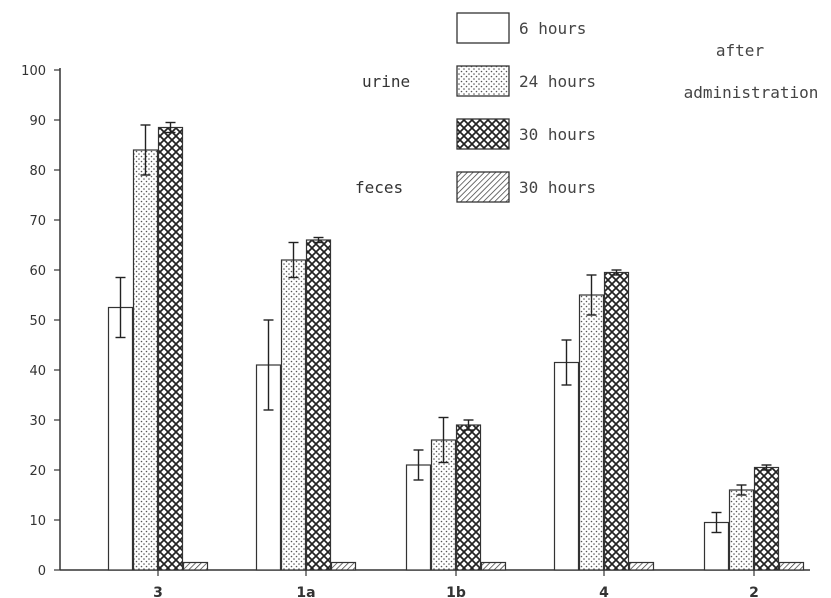 The image size is (831, 598). I want to click on y-tick-label: 10, so click(37, 521).